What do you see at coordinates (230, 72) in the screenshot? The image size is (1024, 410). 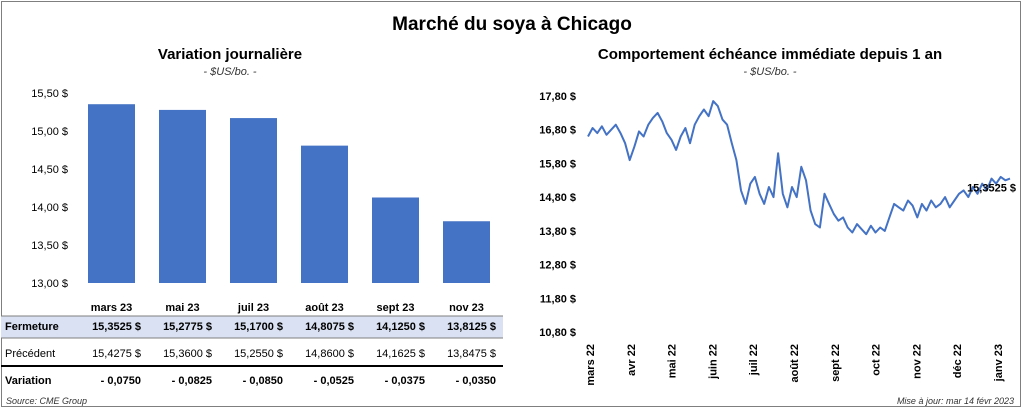 I see `left-chart-subtitle: - $US/bo. -` at bounding box center [230, 72].